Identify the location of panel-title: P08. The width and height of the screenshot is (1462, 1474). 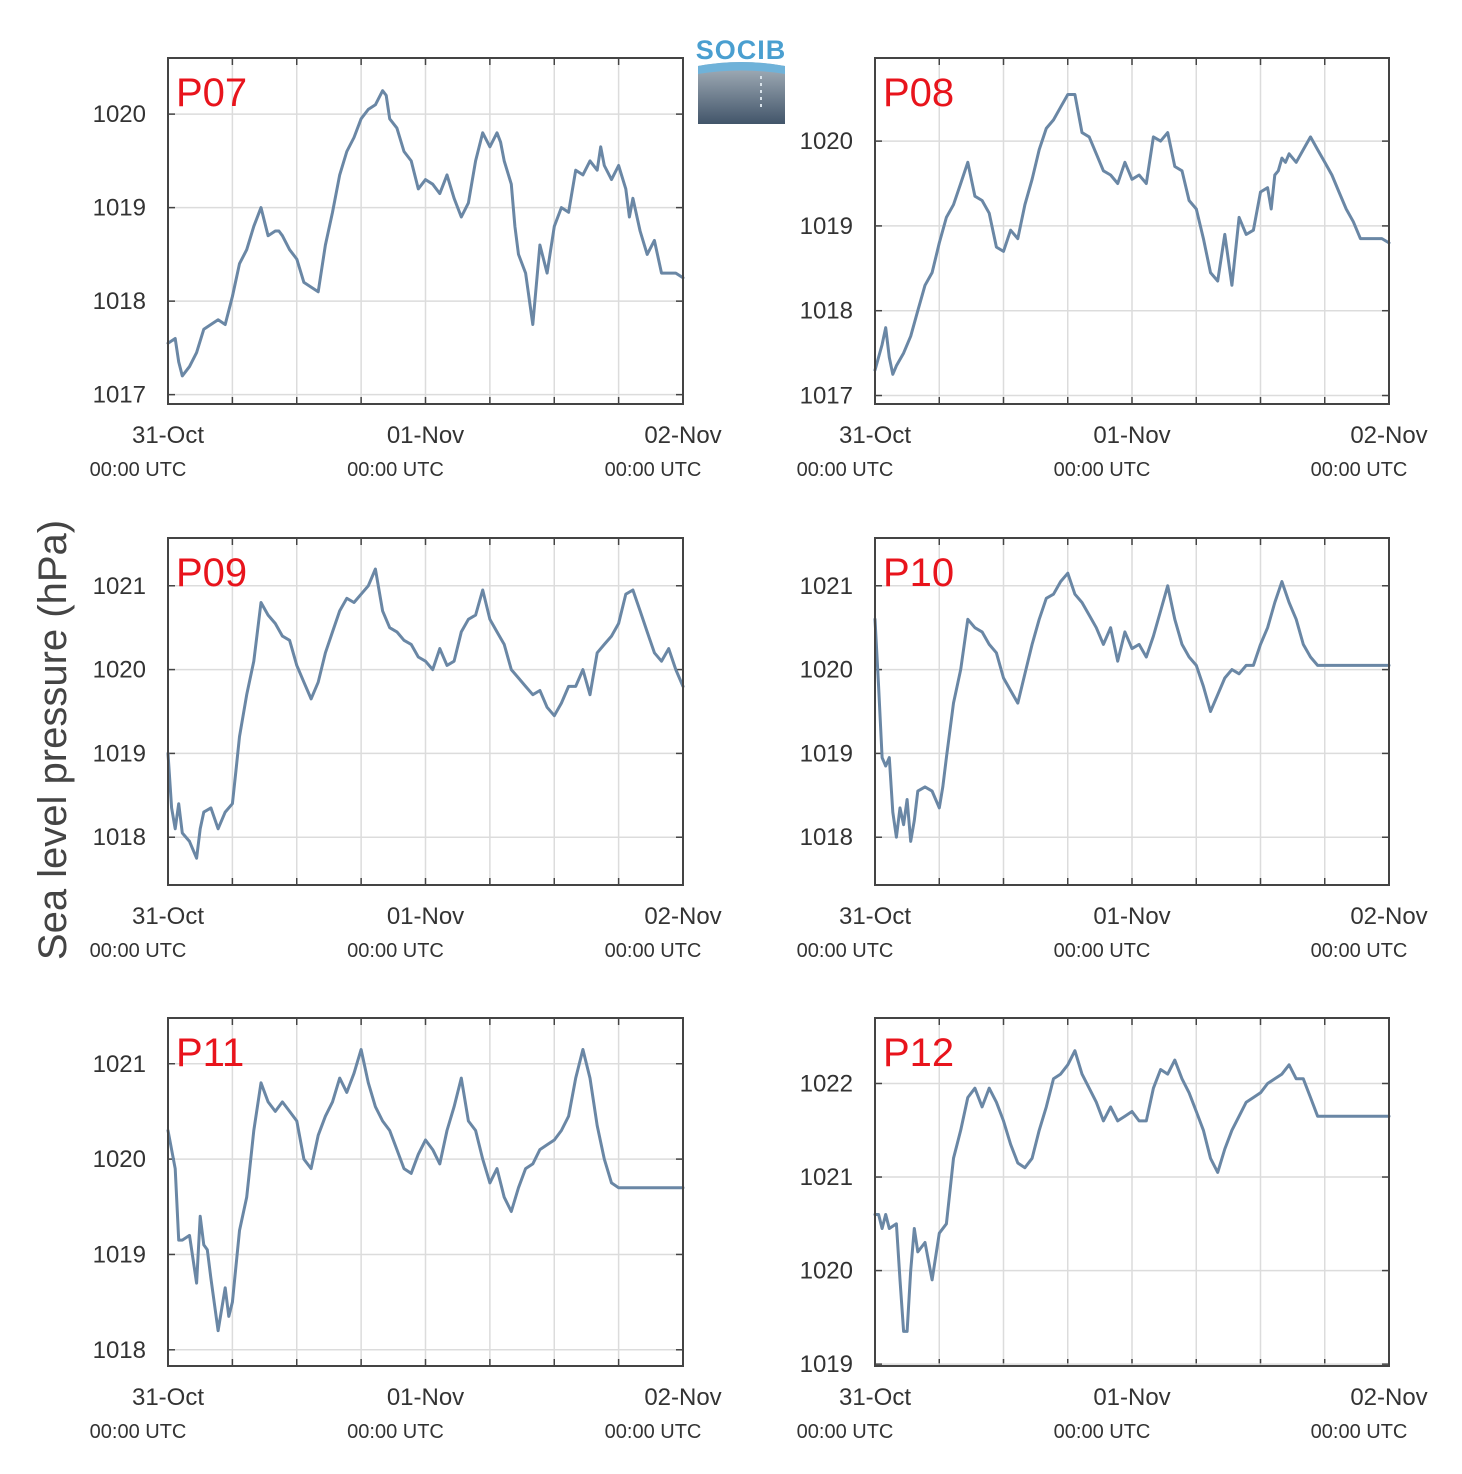
(918, 93).